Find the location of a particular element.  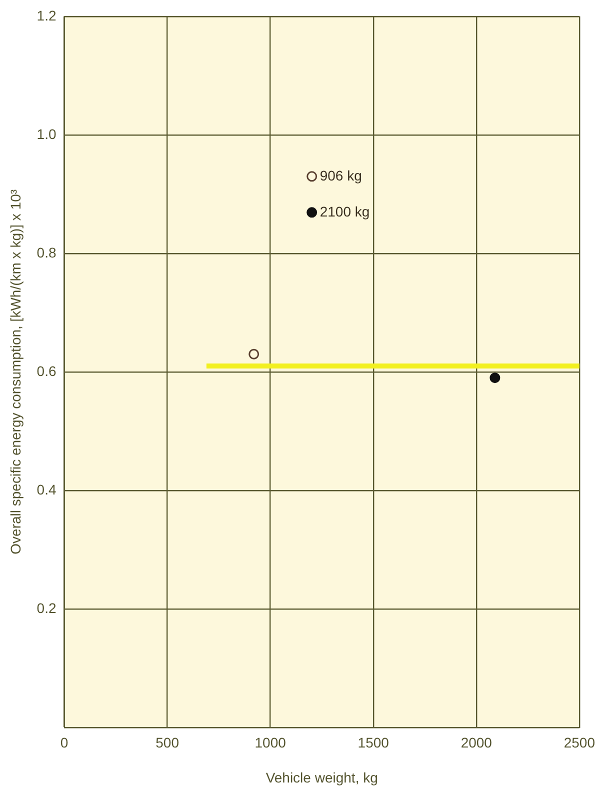

legend-label: 2100 kg is located at coordinates (345, 211).